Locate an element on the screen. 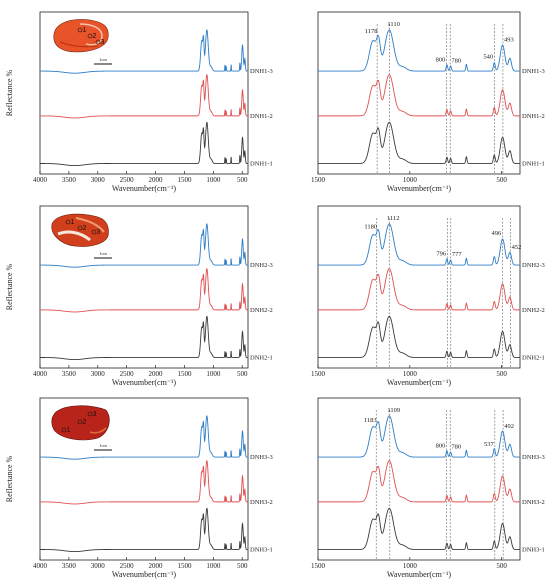 This screenshot has height=585, width=550. peak-annotation: 1180 is located at coordinates (370, 226).